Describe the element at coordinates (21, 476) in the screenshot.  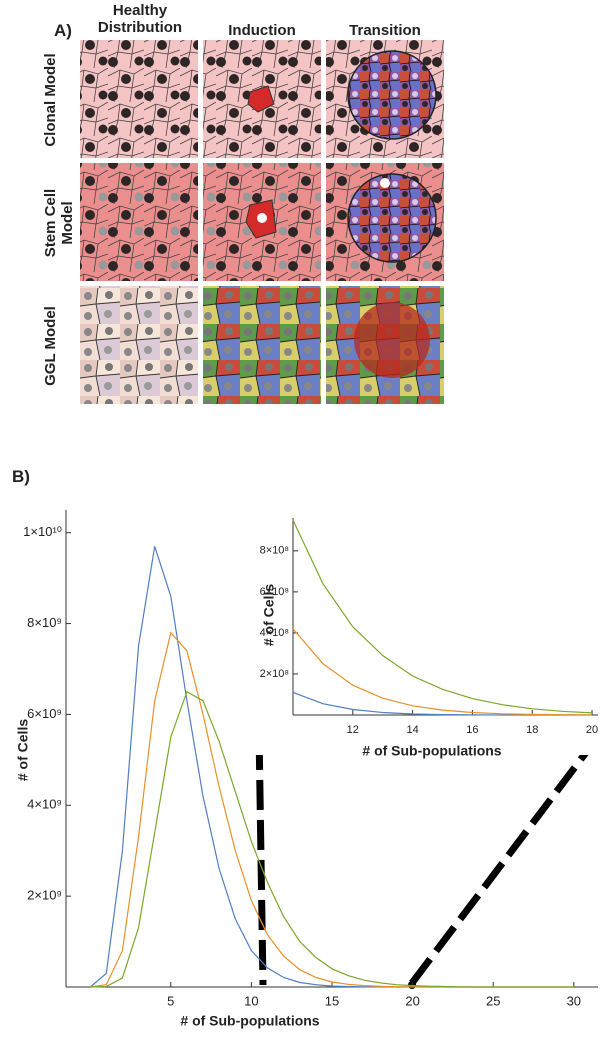
I see `panel-label: B)` at that location.